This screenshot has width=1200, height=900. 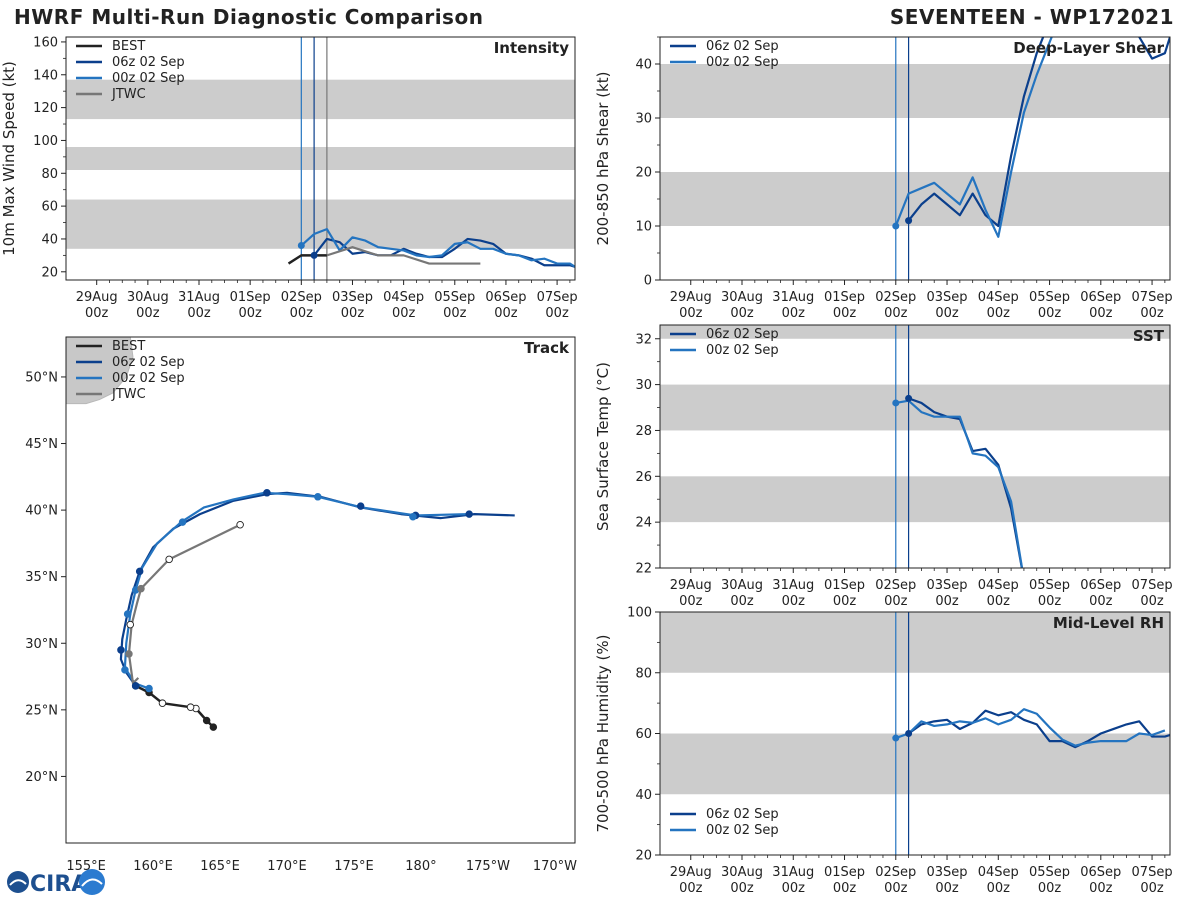 I want to click on shear-plot-area, so click(x=915, y=158).